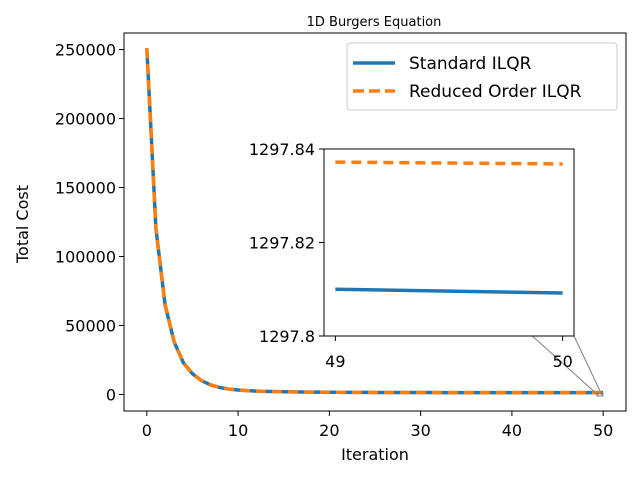 This screenshot has width=640, height=480. Describe the element at coordinates (85, 50) in the screenshot. I see `y-tick-label: 250000` at that location.